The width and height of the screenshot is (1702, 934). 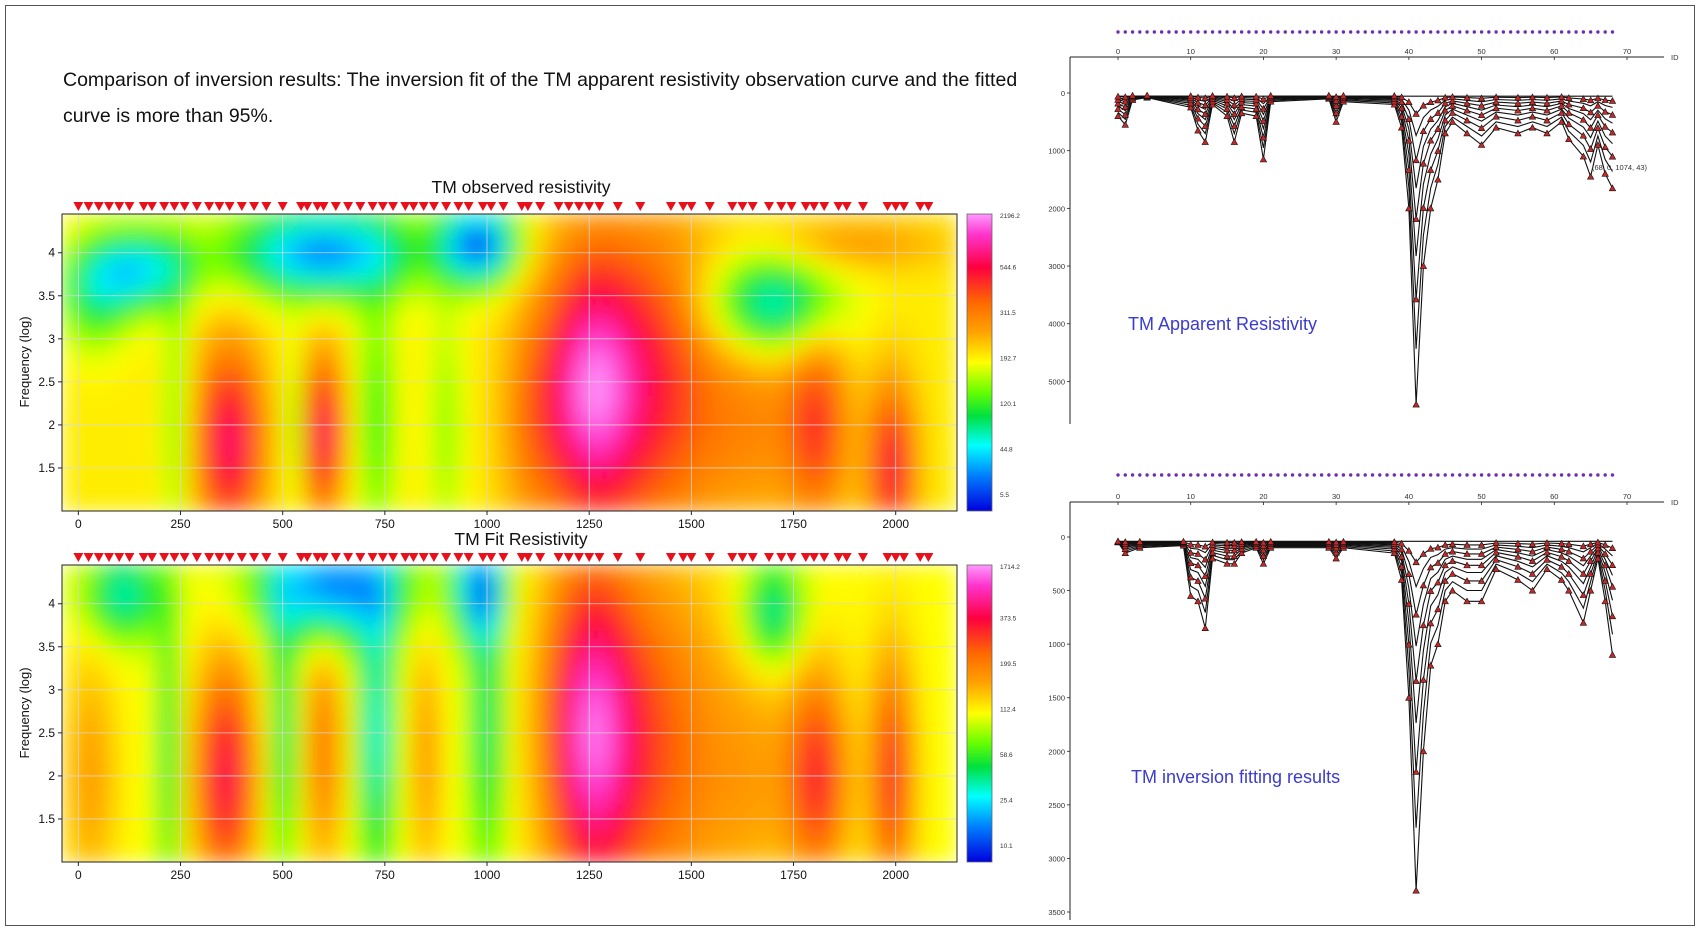 What do you see at coordinates (1008, 359) in the screenshot?
I see `colorbar-label: 192.7` at bounding box center [1008, 359].